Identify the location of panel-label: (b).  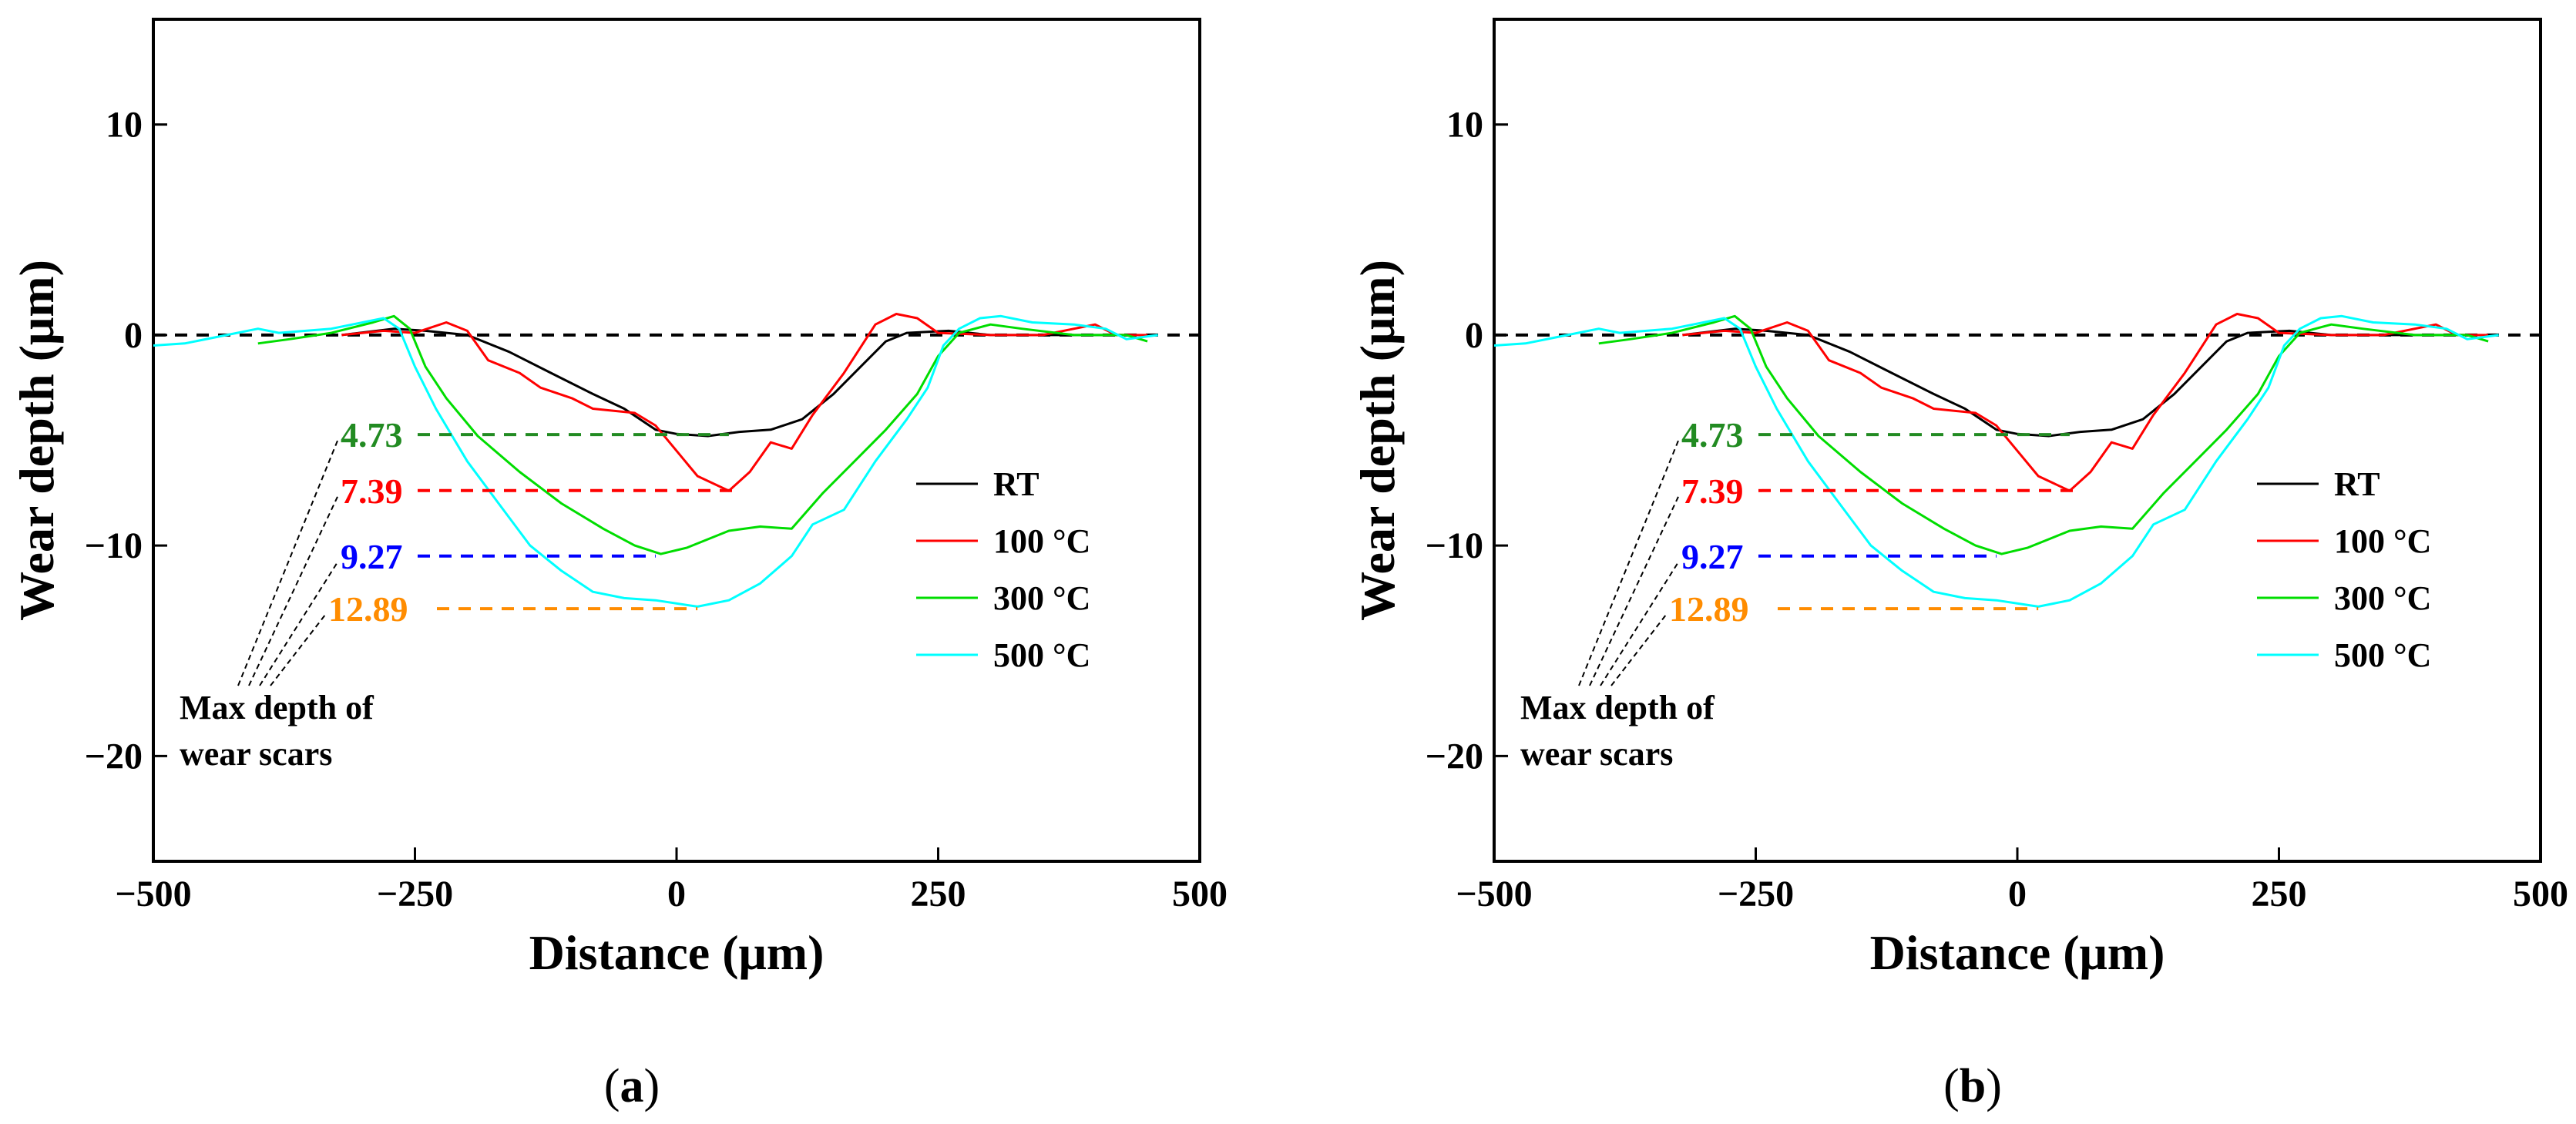
(1972, 1086).